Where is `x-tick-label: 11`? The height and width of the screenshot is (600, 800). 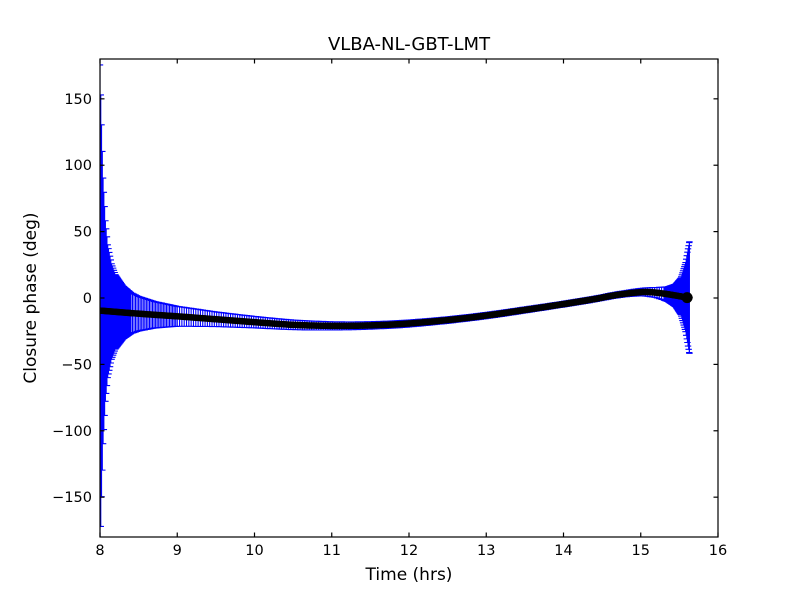 x-tick-label: 11 is located at coordinates (332, 551).